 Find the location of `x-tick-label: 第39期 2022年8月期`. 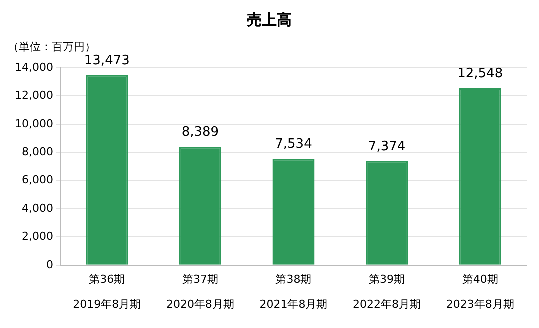

x-tick-label: 第39期 2022年8月期 is located at coordinates (387, 292).